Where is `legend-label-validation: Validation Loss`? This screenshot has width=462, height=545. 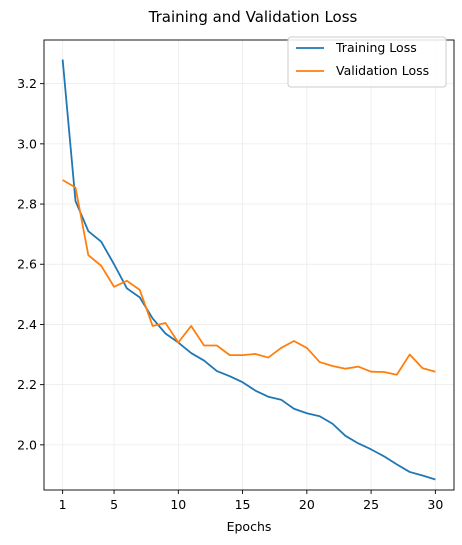 legend-label-validation: Validation Loss is located at coordinates (382, 70).